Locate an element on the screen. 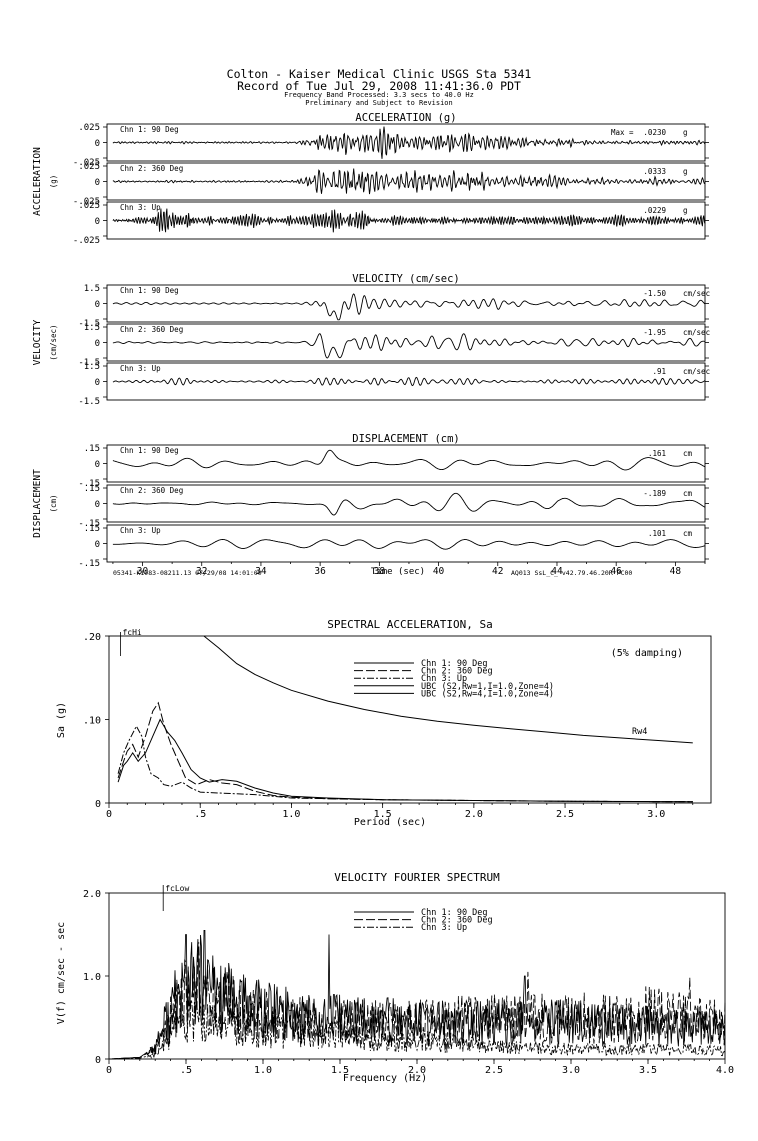 Image resolution: width=758 pixels, height=1141 pixels. panel-yunit: (cm/sec) is located at coordinates (53, 342).